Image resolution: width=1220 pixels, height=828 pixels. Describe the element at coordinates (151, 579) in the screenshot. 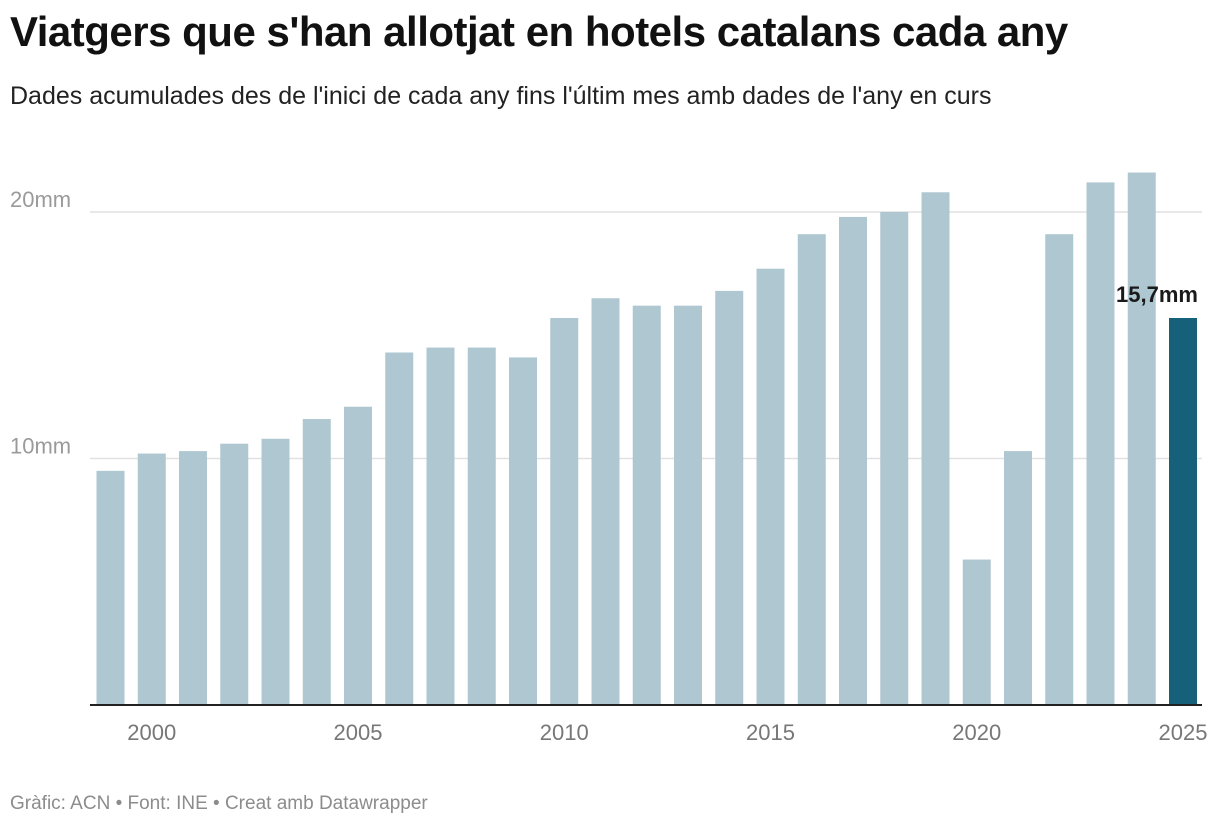

I see `bar-2000` at that location.